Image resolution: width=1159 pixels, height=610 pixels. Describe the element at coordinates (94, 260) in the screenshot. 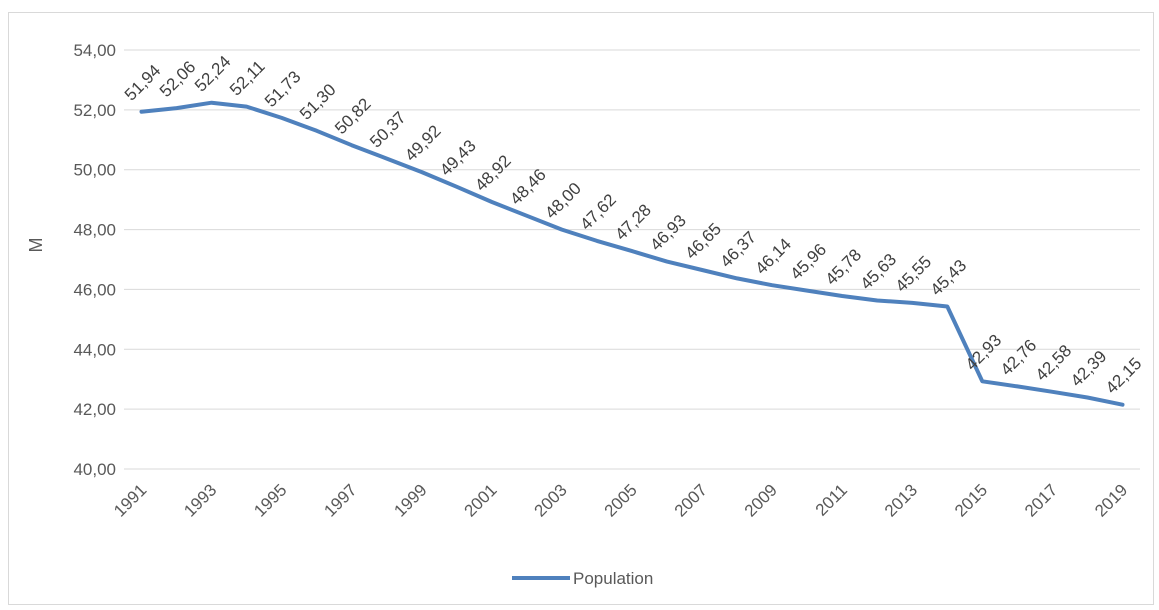

I see `y-axis-ticks: 40,00 42,00 44,00 46,00 48,00 50,00 52,00 54,00` at that location.